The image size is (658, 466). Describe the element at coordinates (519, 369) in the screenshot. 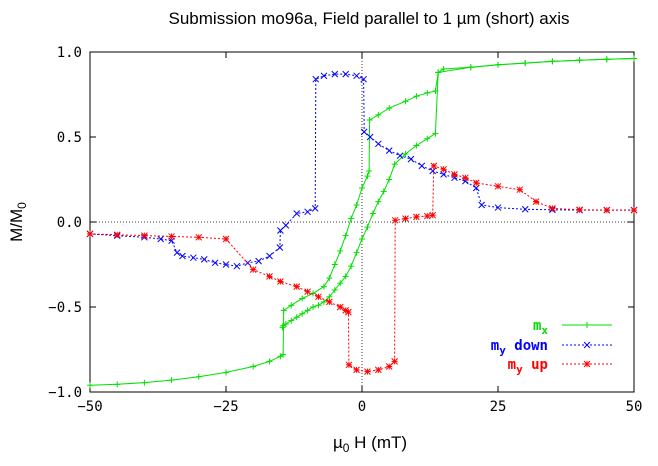

I see `legend-label-subscript: y` at that location.